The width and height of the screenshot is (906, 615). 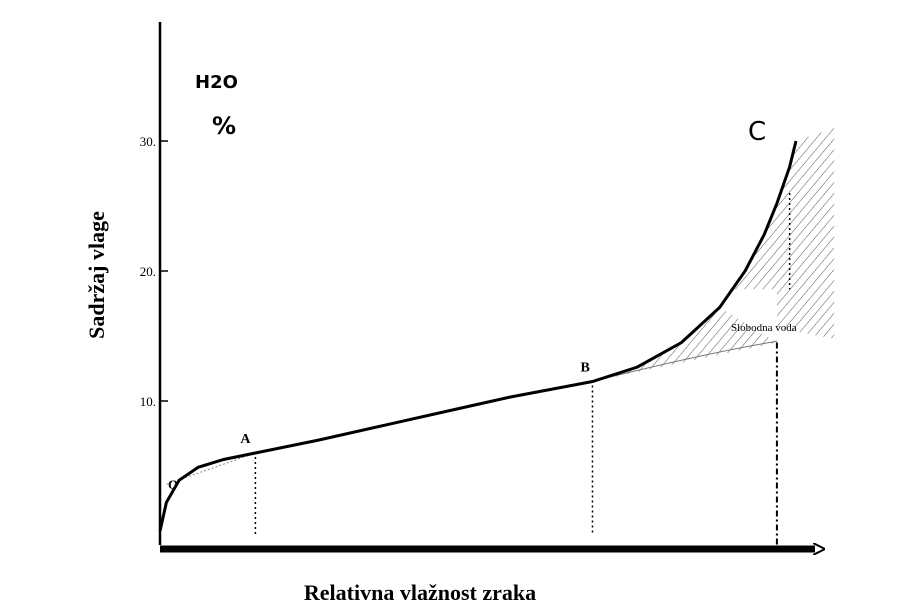 I want to click on lower-envelope, so click(x=685, y=361).